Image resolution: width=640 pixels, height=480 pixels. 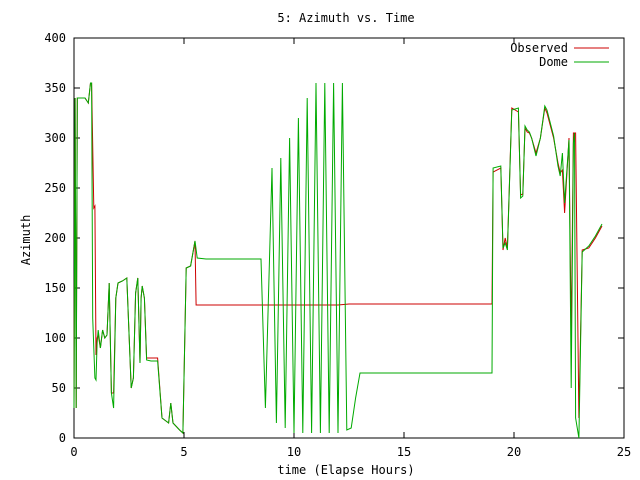 I want to click on x-axis-label: time (Elapse Hours), so click(x=345, y=470).